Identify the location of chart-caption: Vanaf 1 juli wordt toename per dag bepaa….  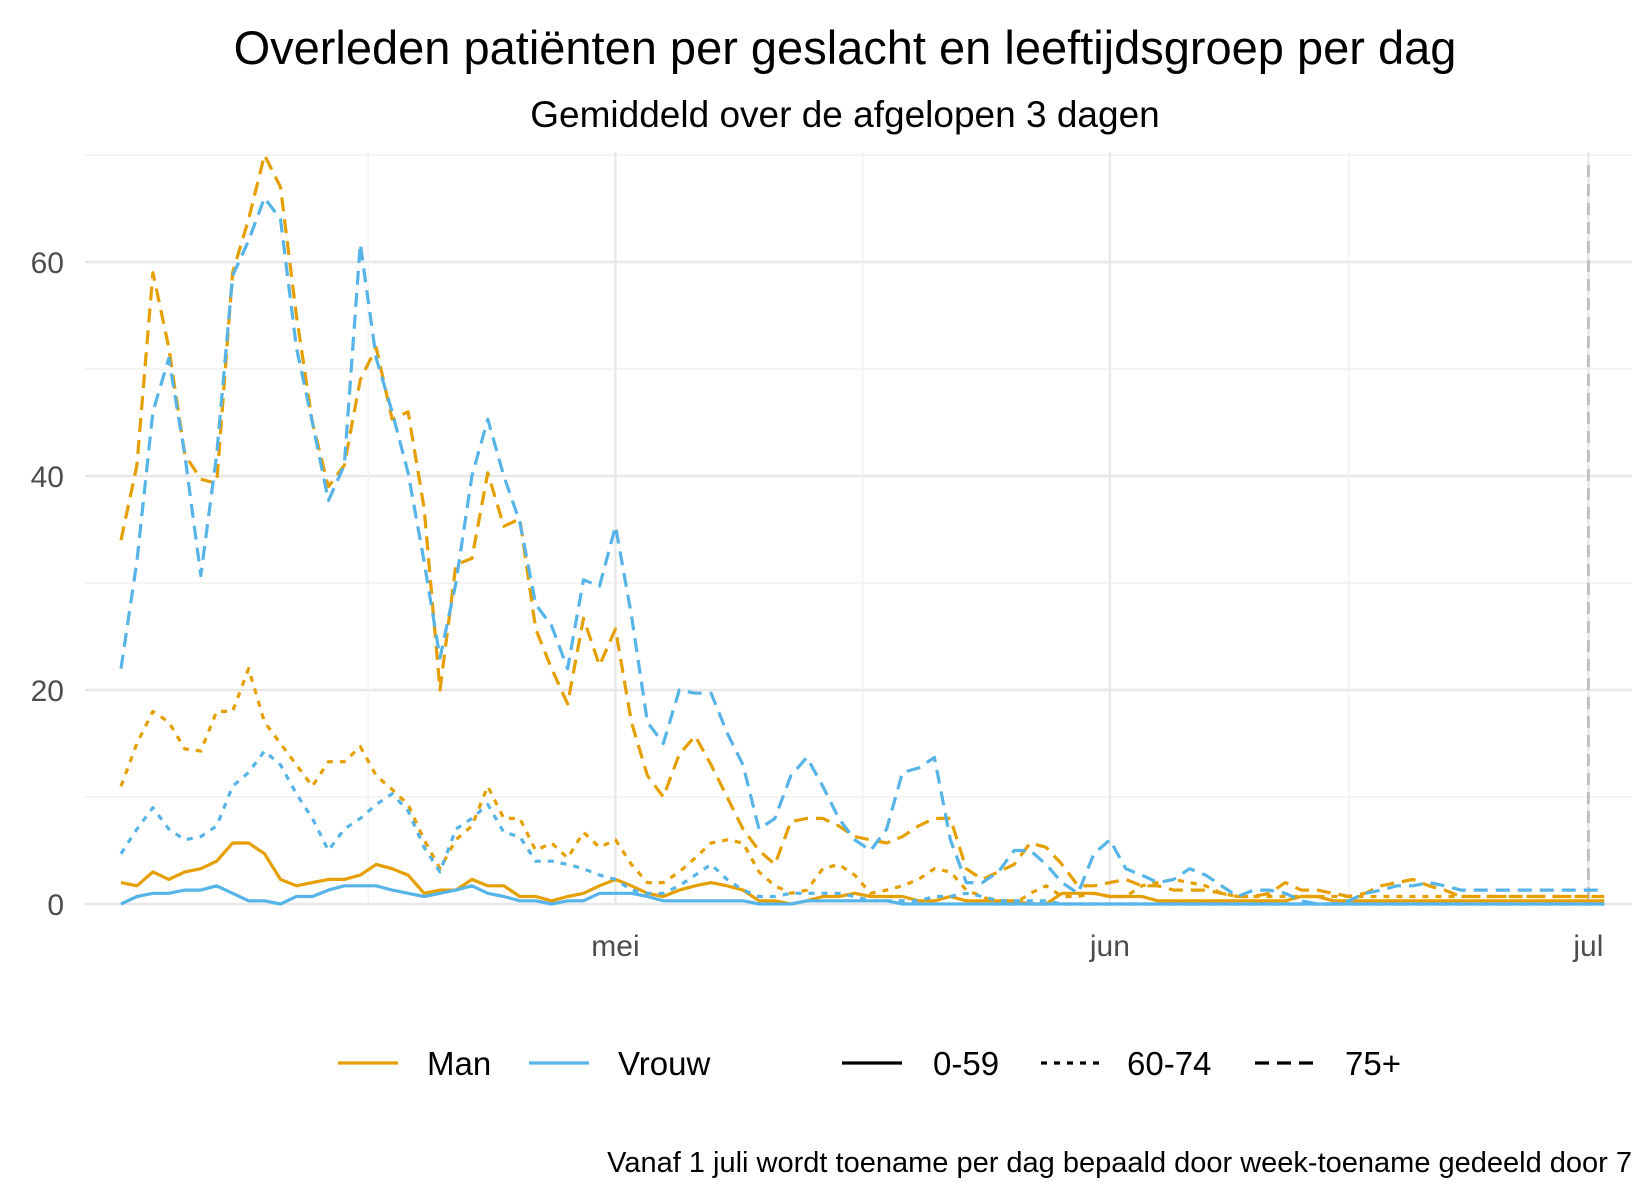
(1119, 1163).